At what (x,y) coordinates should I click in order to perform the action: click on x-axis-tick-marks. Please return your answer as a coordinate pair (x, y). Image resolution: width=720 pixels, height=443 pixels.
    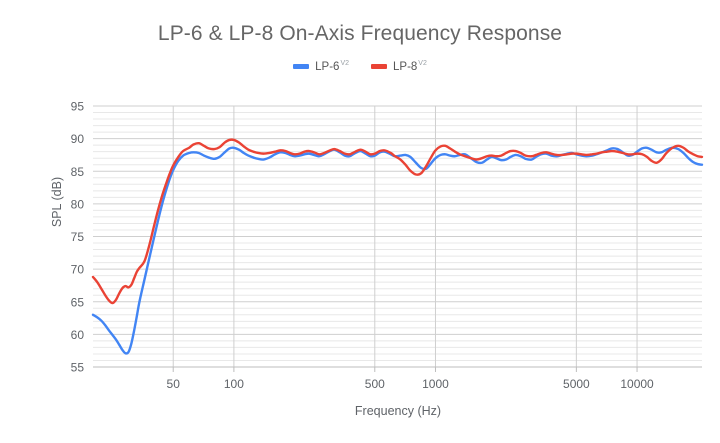
    Looking at the image, I should click on (397, 369).